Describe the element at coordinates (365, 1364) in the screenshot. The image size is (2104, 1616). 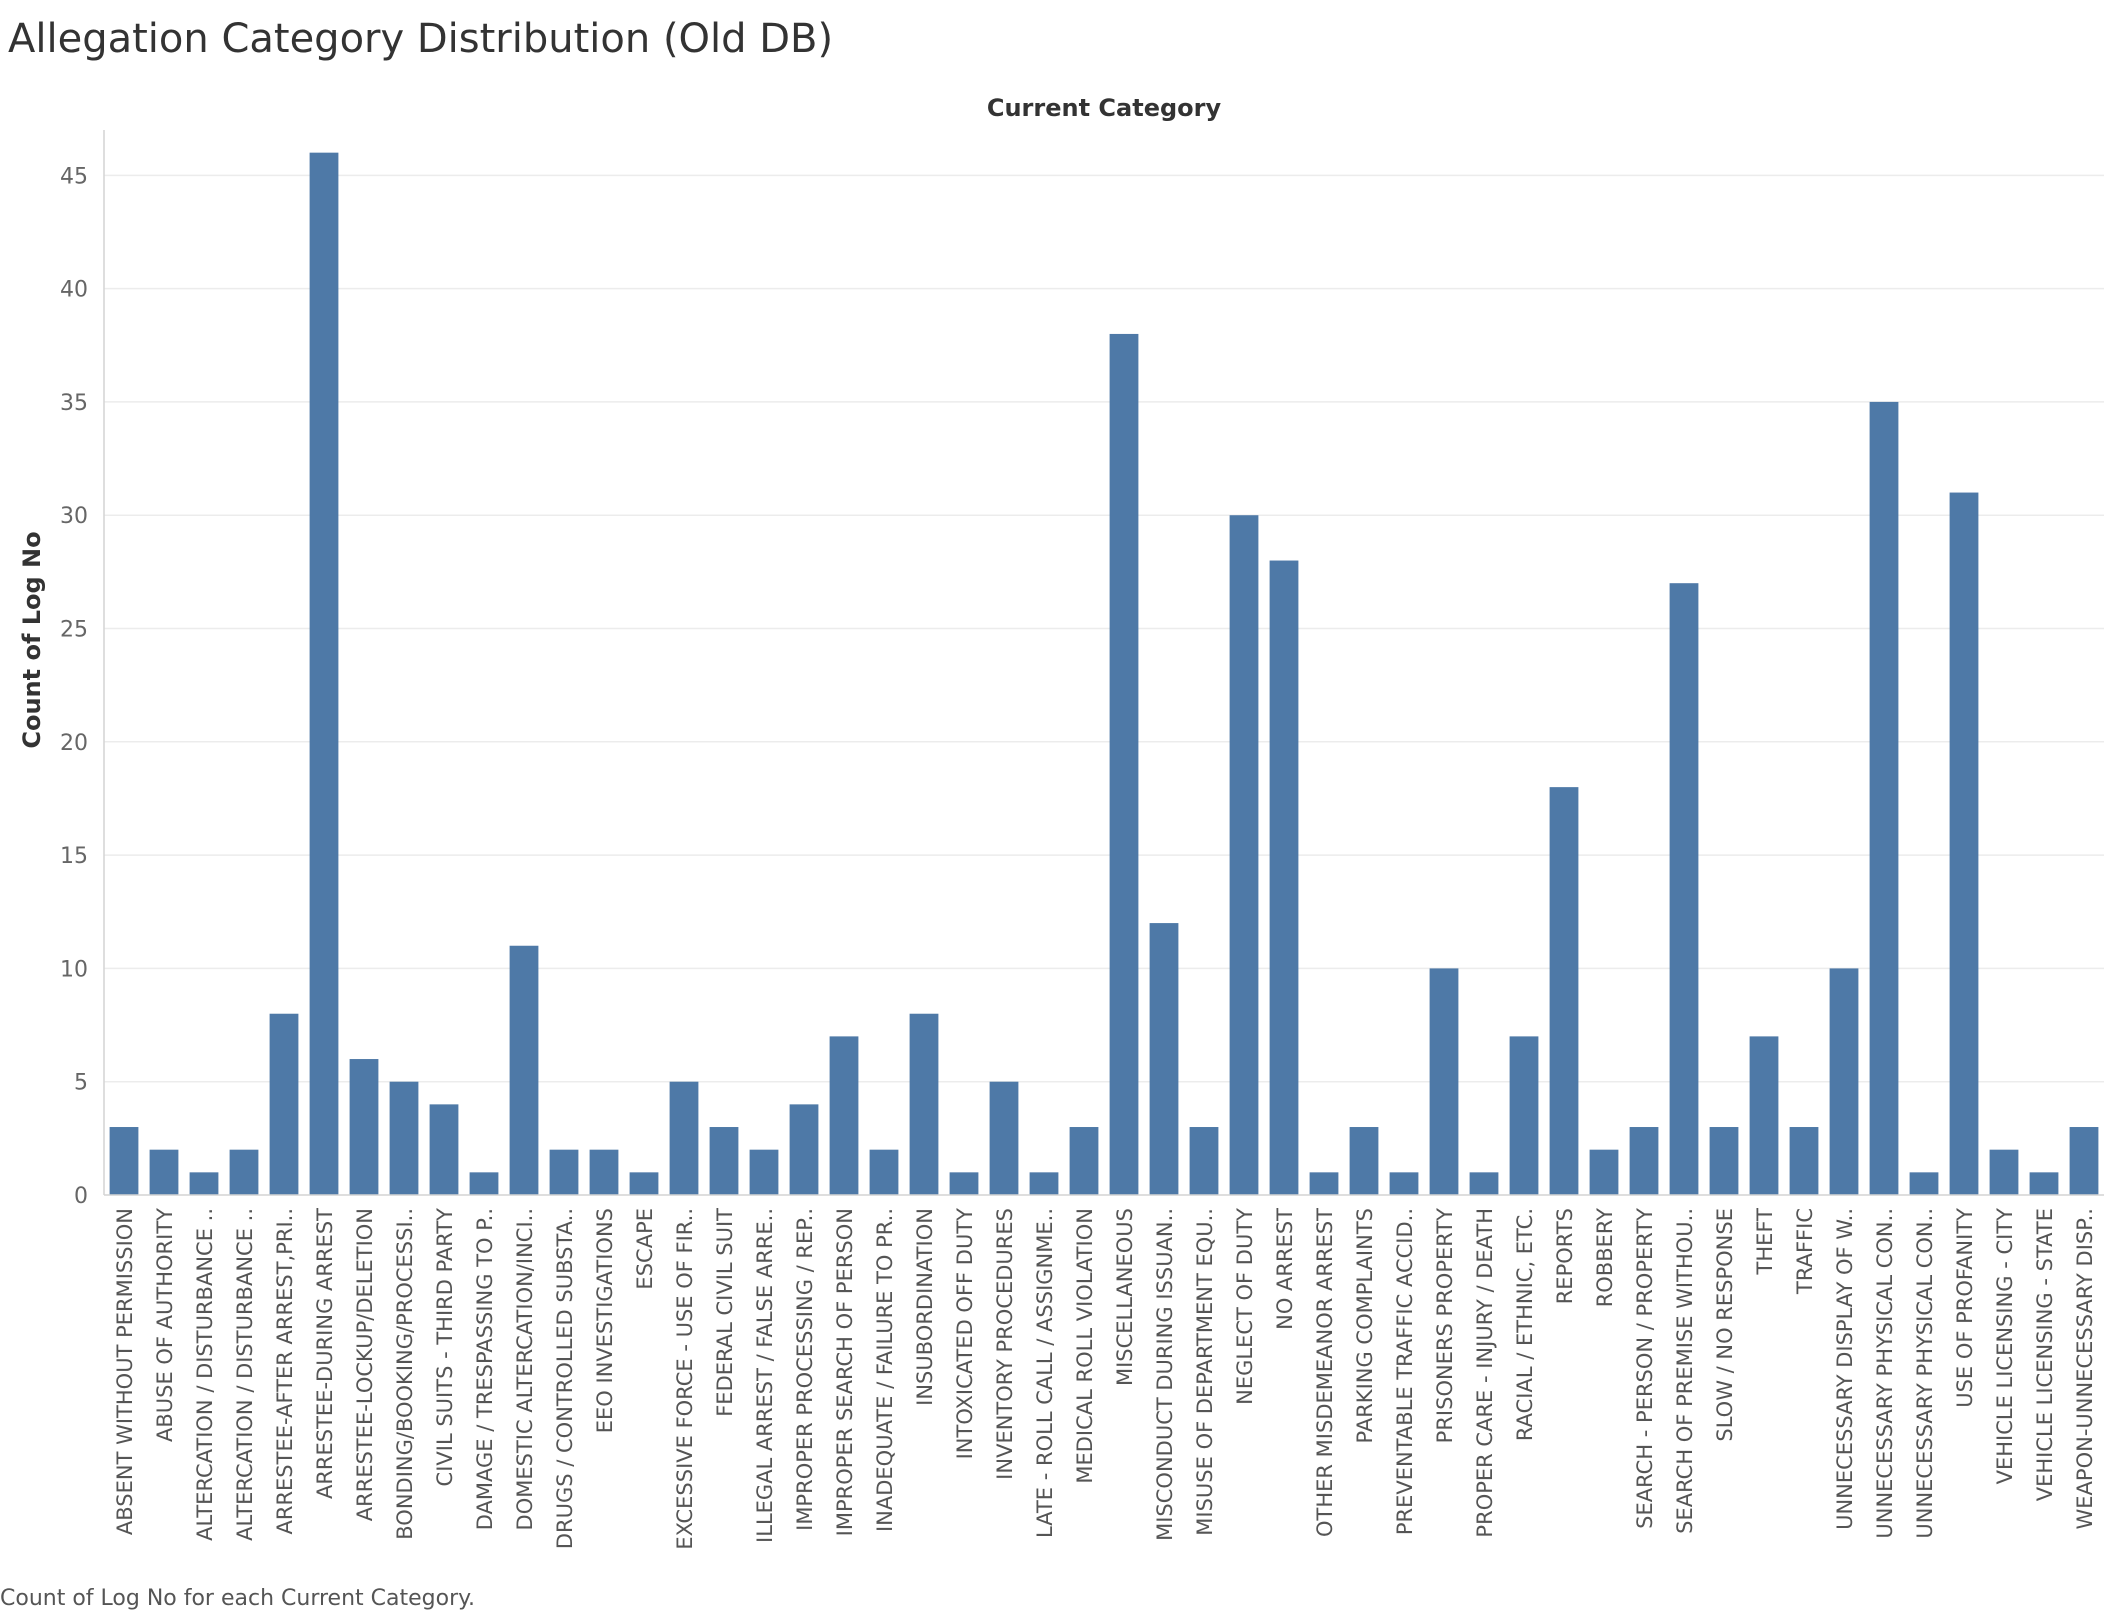
I see `x-category-label: ARRESTEE-LOCKUP/DELETION` at that location.